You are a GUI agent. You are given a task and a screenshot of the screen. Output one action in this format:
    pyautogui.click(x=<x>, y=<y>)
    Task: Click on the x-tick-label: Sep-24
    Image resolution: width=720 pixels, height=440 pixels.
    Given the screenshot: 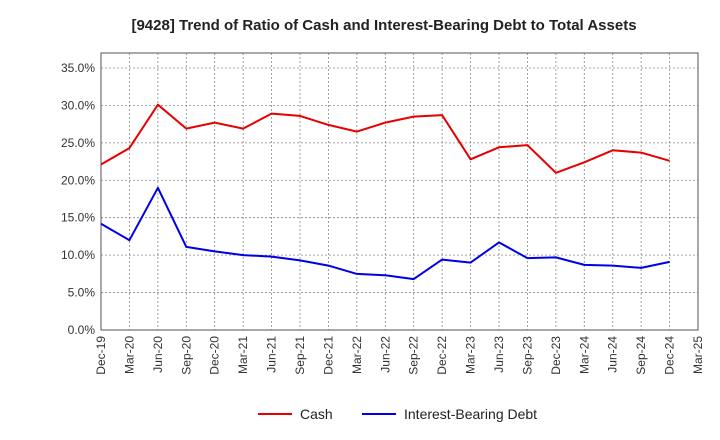 What is the action you would take?
    pyautogui.click(x=641, y=355)
    